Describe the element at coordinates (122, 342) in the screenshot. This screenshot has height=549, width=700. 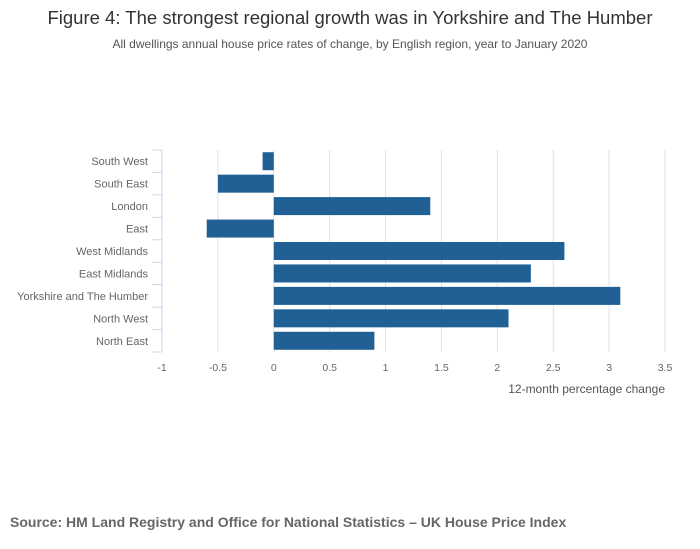
I see `y-category-label: North East` at that location.